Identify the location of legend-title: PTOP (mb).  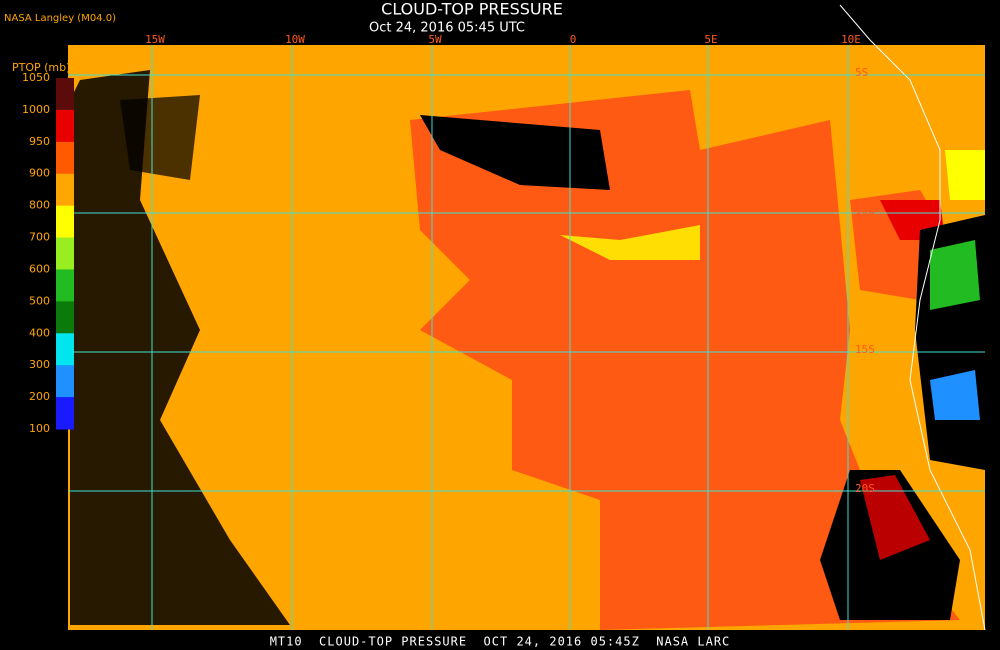
(41, 67).